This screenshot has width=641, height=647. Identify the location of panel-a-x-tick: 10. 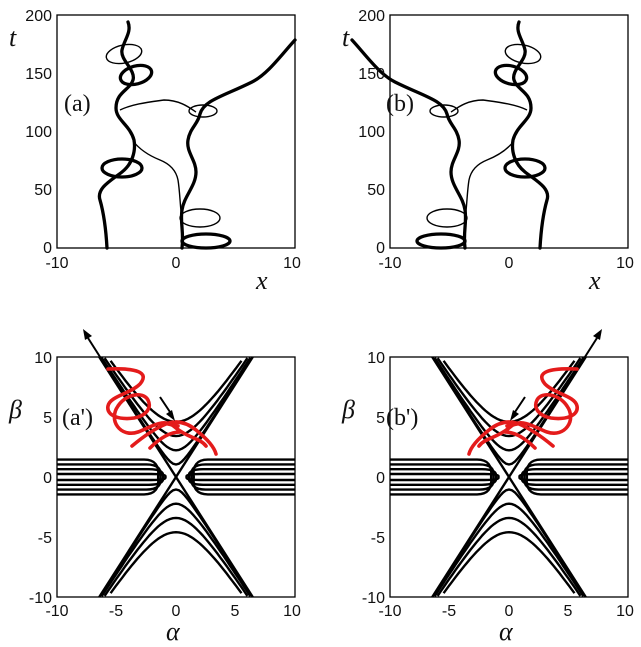
(292, 263).